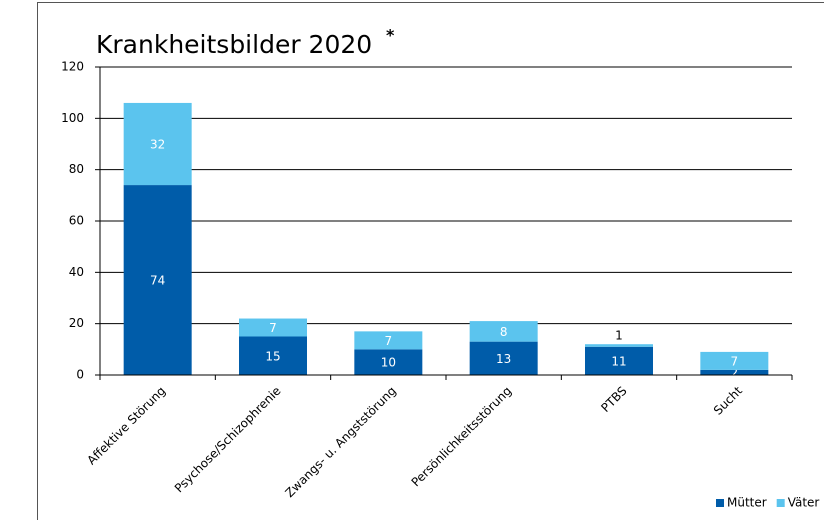 Image resolution: width=824 pixels, height=520 pixels. What do you see at coordinates (76, 221) in the screenshot?
I see `y-tick-label: 60` at bounding box center [76, 221].